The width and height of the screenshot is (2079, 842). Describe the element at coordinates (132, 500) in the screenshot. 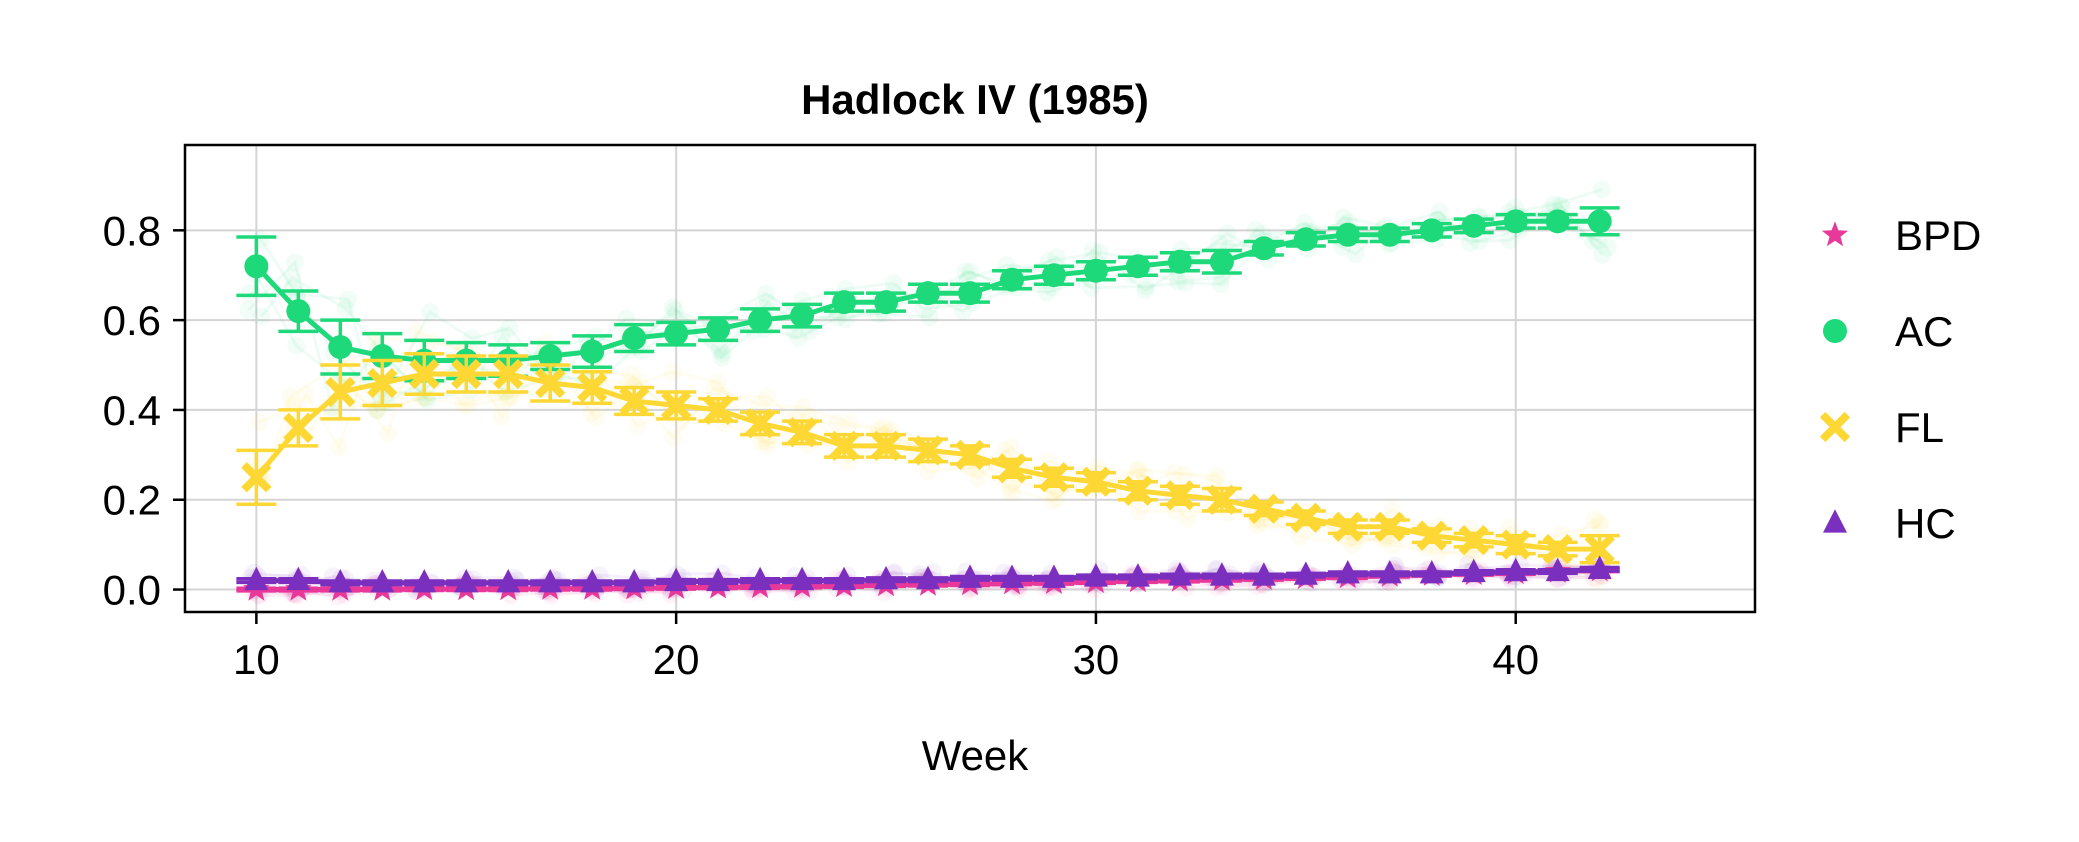

I see `y-tick-label: 0.2` at that location.